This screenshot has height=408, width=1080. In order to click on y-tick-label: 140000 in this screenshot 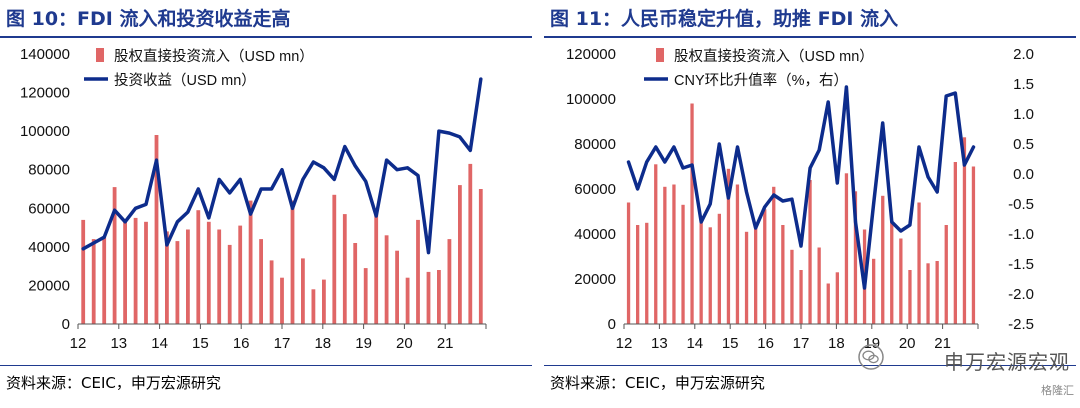, I will do `click(45, 54)`.